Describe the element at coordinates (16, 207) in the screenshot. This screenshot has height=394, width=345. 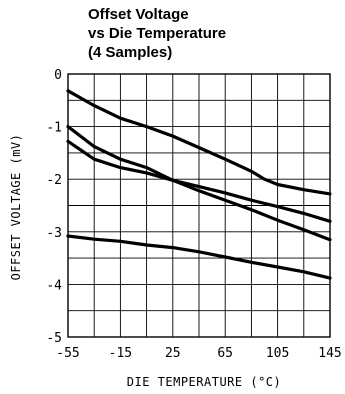
I see `y-axis-label: OFFSET VOLTAGE (mV)` at that location.